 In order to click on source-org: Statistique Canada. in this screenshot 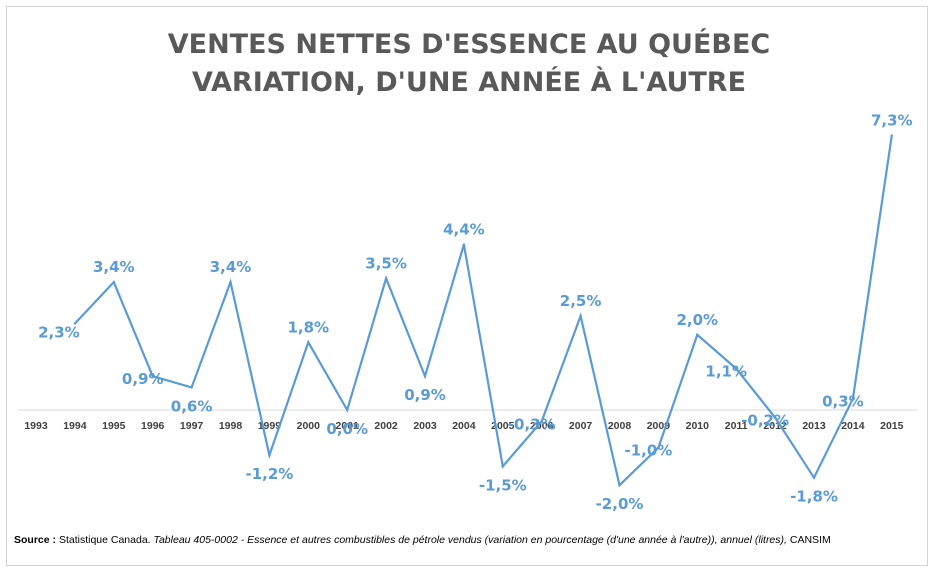, I will do `click(104, 540)`.